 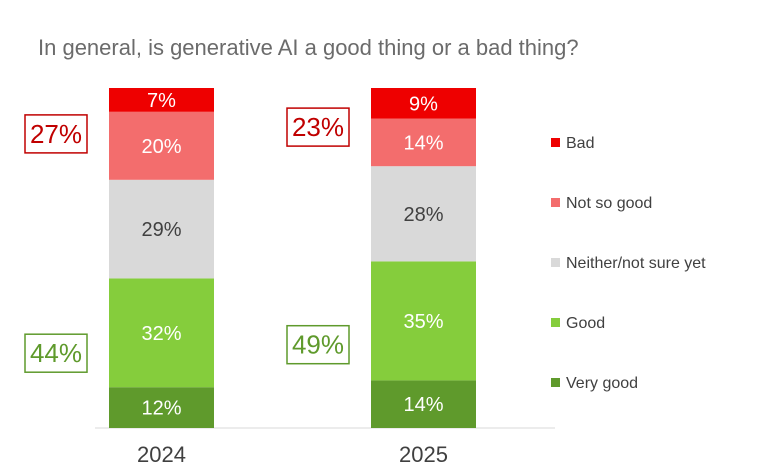 I want to click on bar-segment-2025-bad, so click(x=423, y=103).